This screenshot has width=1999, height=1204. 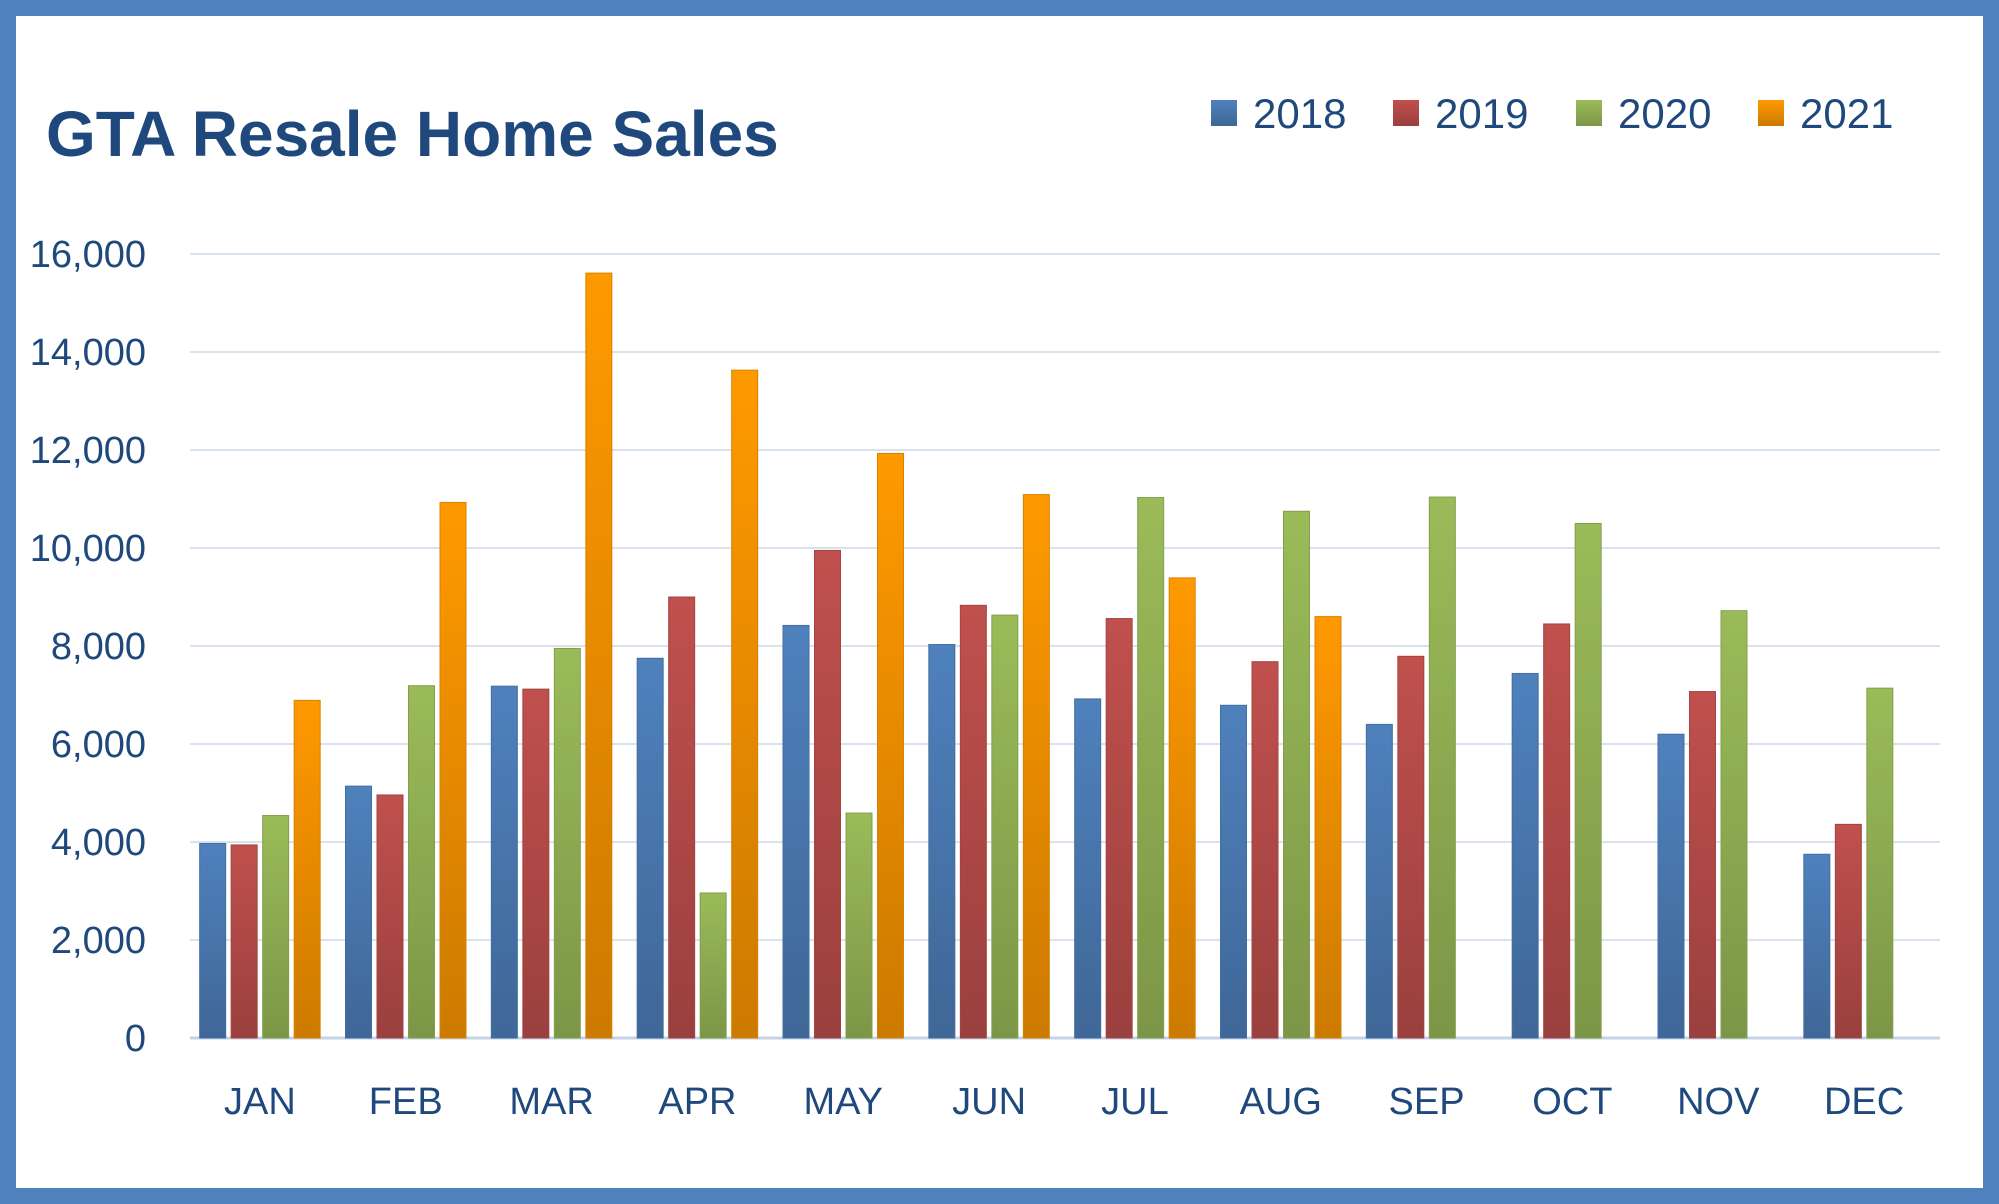 I want to click on bar-2020-nov, so click(x=1734, y=824).